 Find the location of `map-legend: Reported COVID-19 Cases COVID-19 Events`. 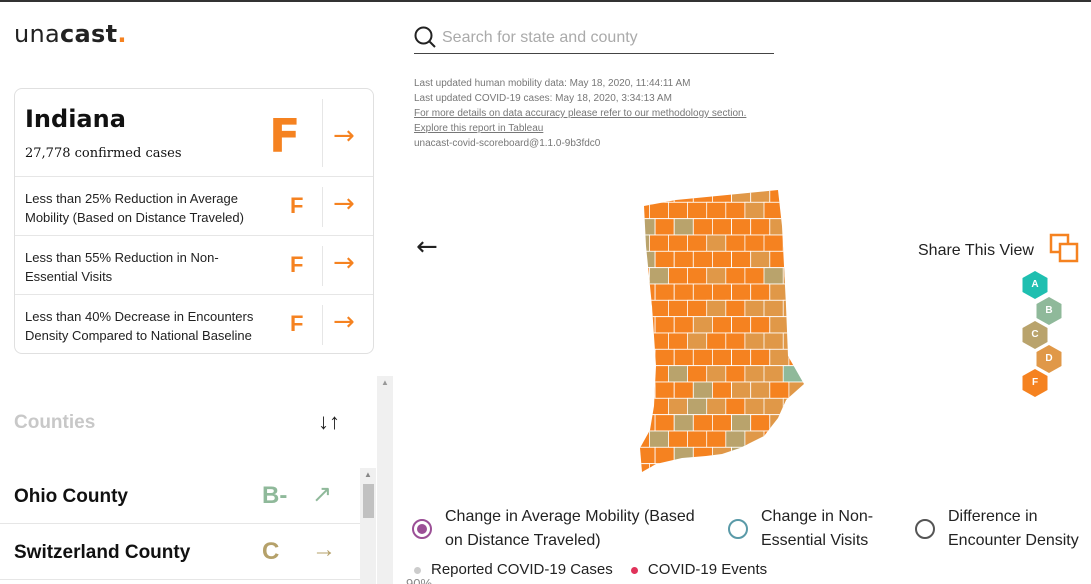

map-legend: Reported COVID-19 Cases COVID-19 Events is located at coordinates (590, 569).